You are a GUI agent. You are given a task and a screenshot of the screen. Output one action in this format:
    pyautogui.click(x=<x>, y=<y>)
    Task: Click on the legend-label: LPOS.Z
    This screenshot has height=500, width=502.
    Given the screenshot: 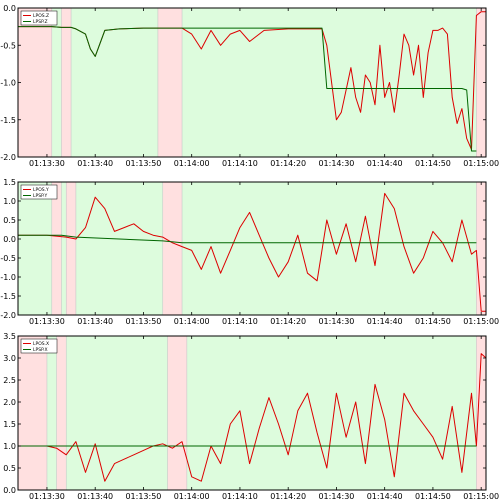 What is the action you would take?
    pyautogui.click(x=41, y=16)
    